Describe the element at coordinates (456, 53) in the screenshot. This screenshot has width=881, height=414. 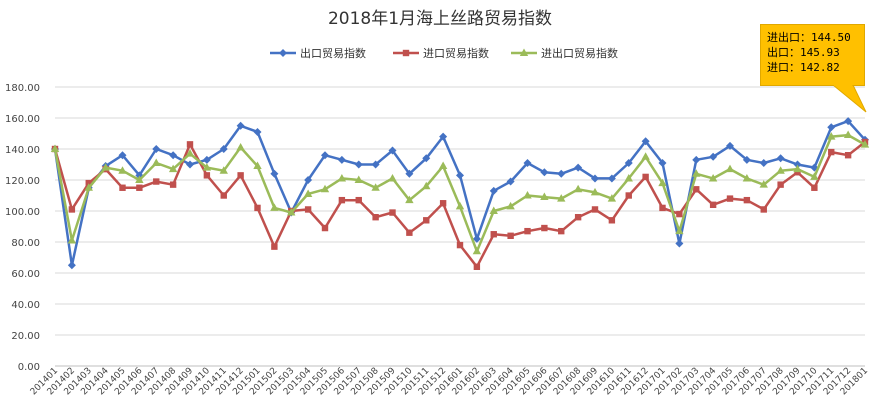
I see `legend-label: 进口贸易指数` at that location.